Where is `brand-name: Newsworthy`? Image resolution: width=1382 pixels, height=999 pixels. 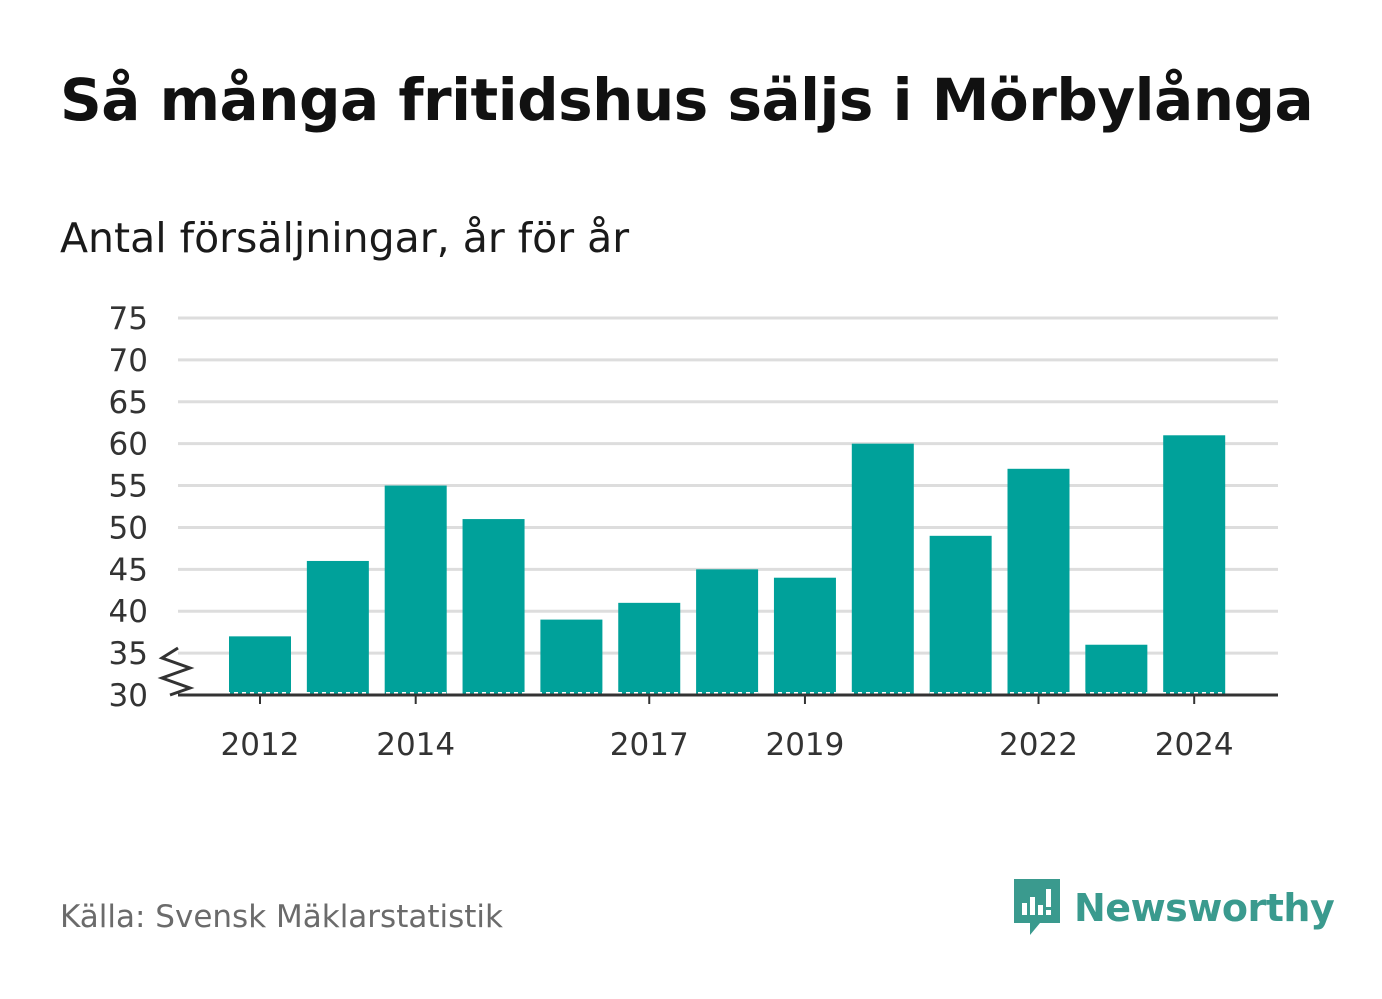
brand-name: Newsworthy is located at coordinates (1204, 908).